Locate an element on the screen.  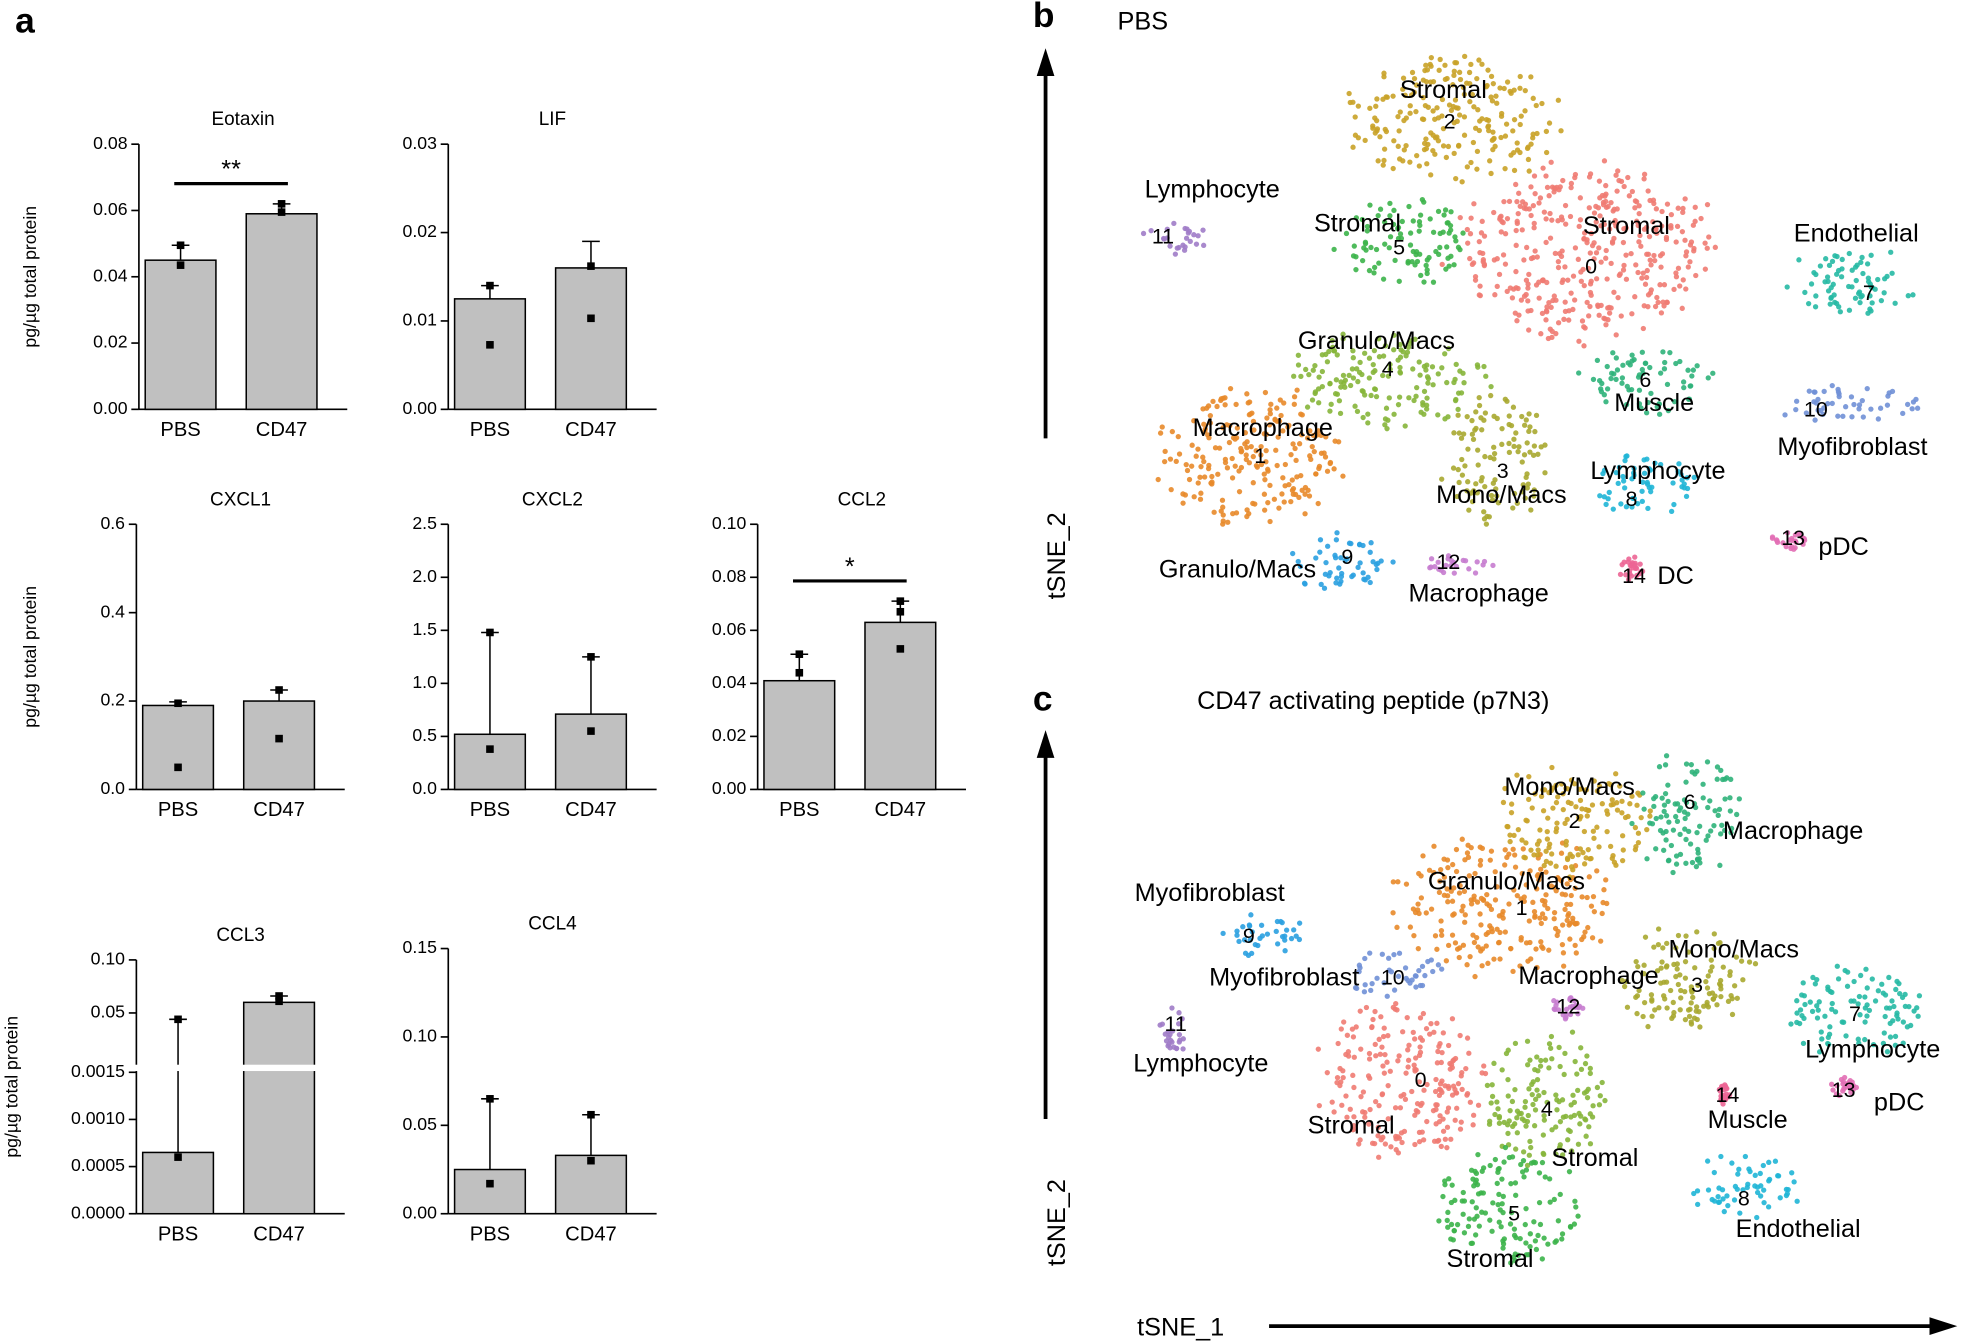
x-tick-label: CD47 is located at coordinates (591, 430).